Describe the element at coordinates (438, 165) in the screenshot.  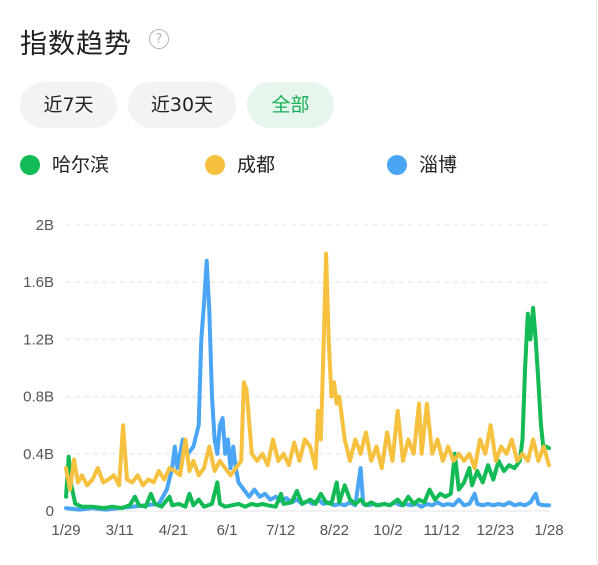
I see `legend-label-zibo: 淄博` at that location.